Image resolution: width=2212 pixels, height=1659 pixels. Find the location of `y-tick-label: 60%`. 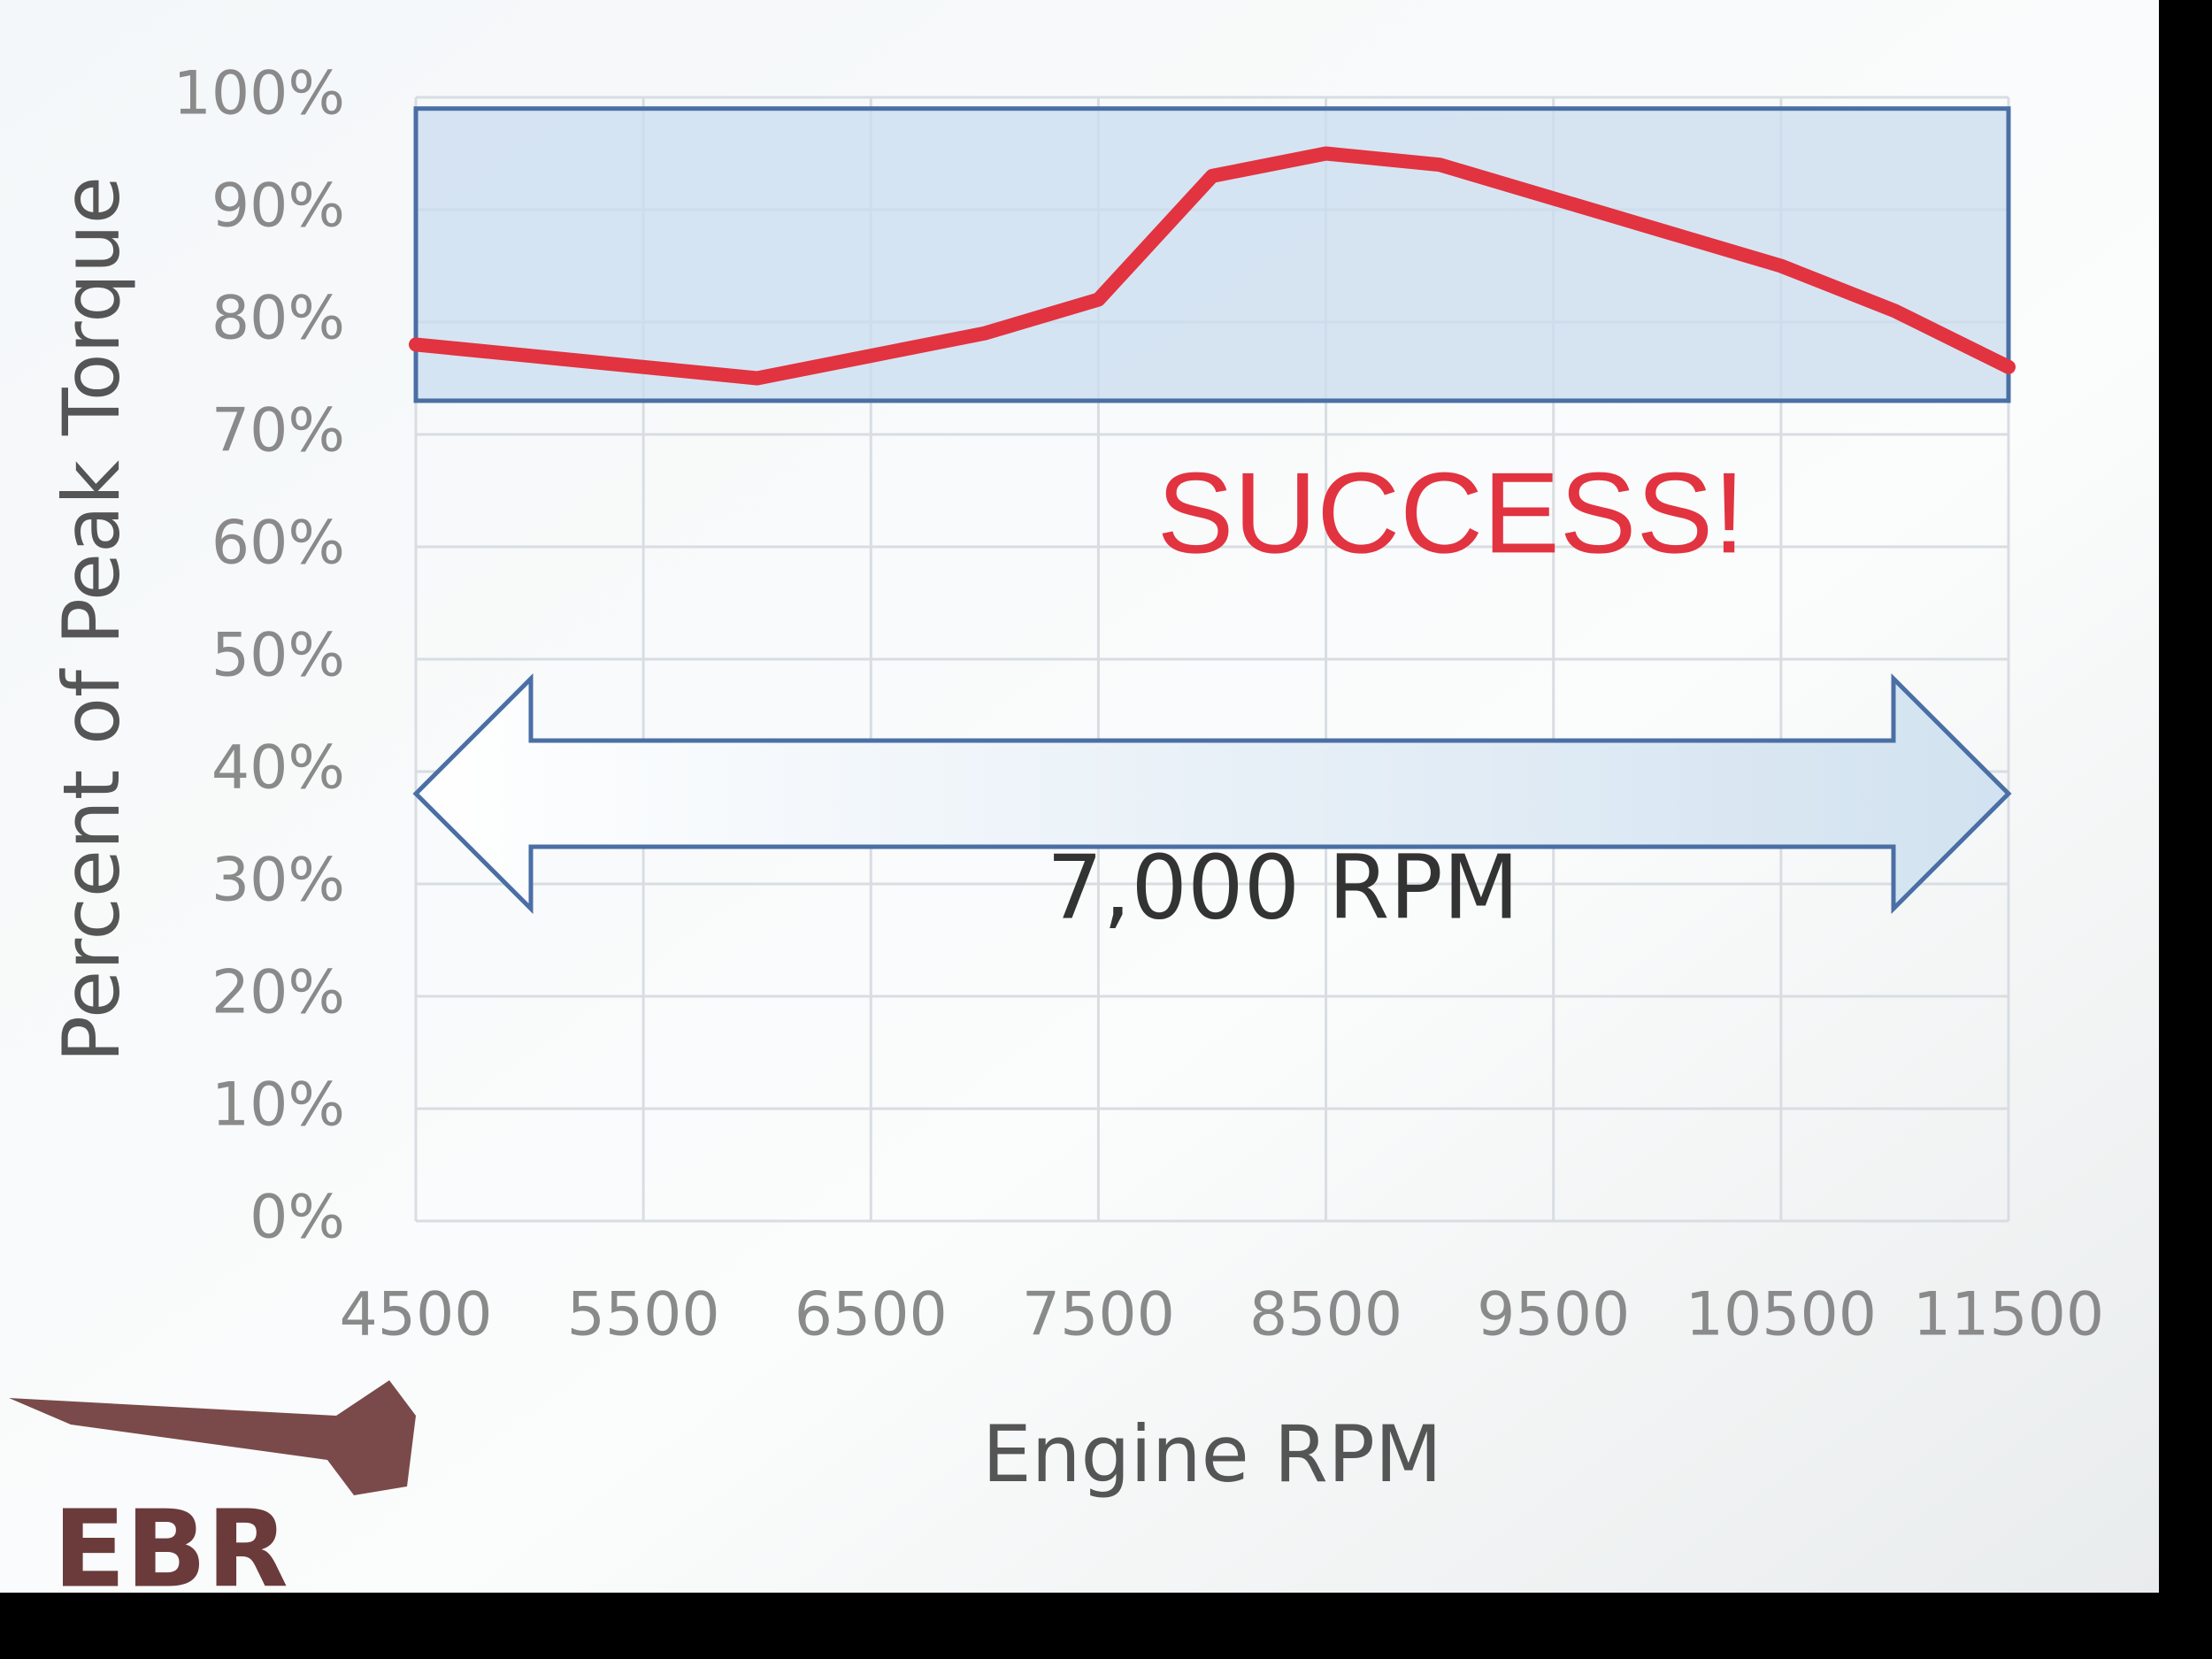

y-tick-label: 60% is located at coordinates (278, 544).